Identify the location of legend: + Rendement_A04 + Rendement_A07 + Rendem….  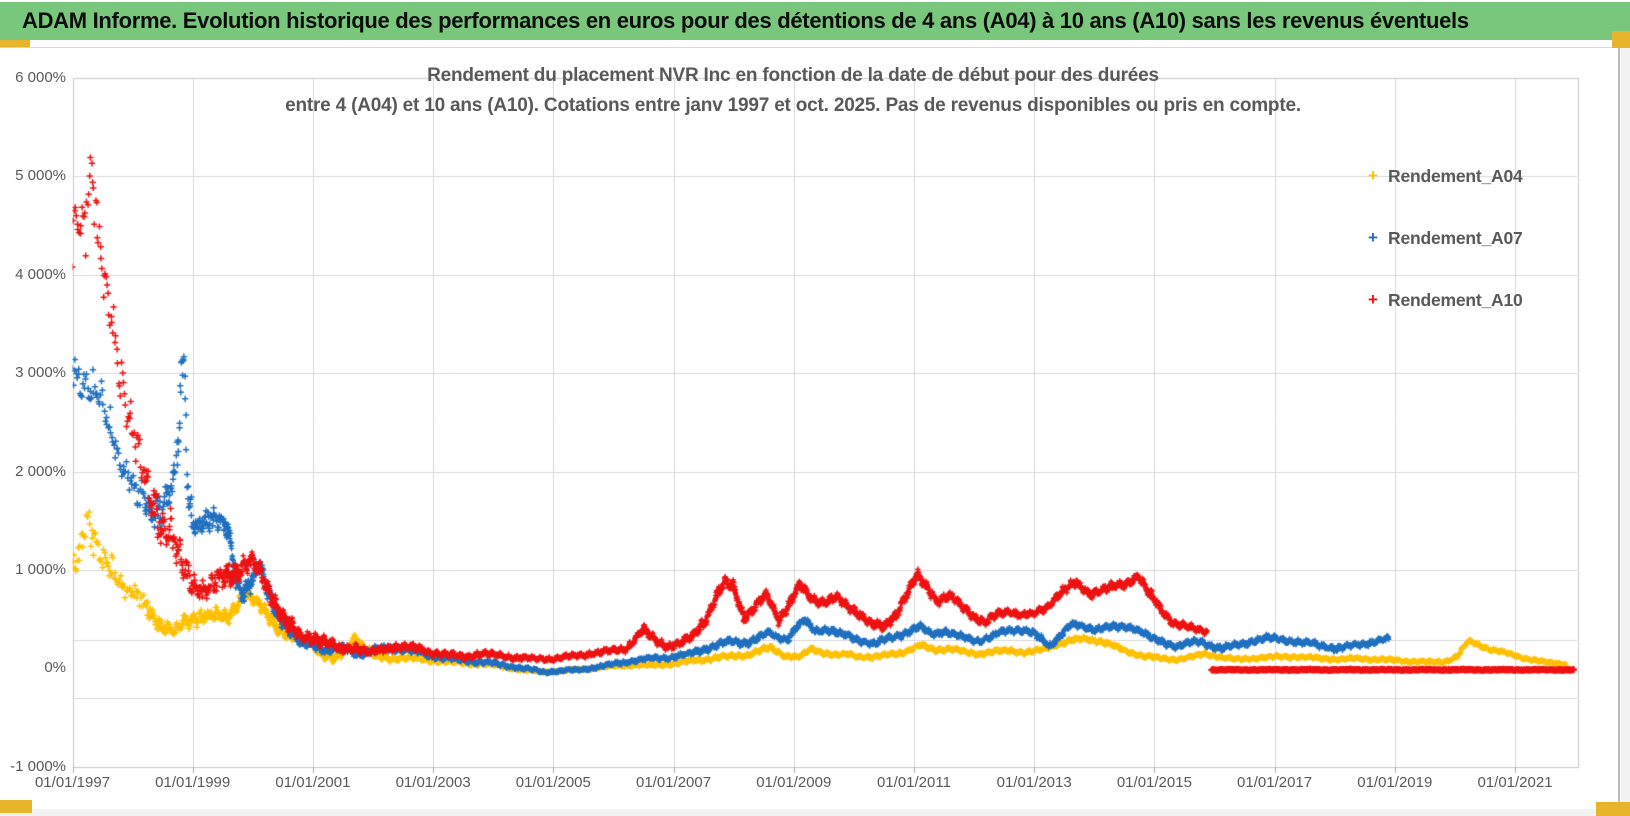
(1445, 249).